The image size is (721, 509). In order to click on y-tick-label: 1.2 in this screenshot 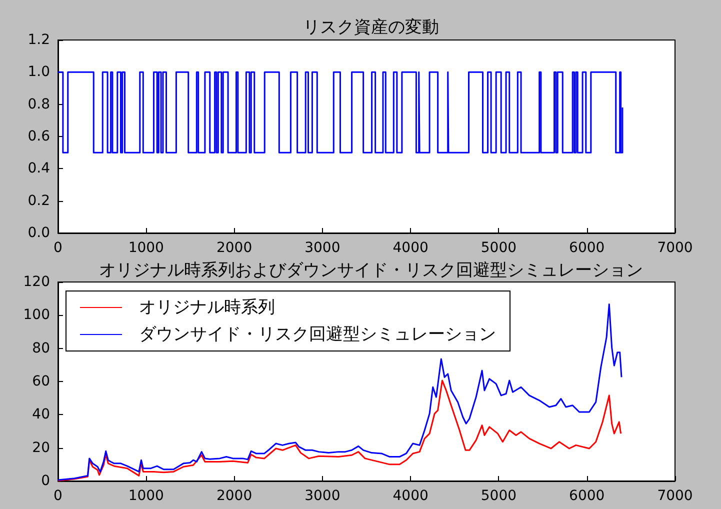, I will do `click(39, 40)`.